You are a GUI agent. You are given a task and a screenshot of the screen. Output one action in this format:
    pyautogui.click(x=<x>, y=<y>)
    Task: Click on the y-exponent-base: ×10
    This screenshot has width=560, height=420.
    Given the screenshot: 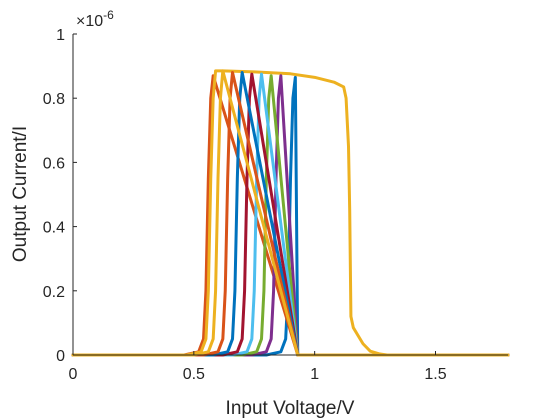 What is the action you would take?
    pyautogui.click(x=89, y=21)
    